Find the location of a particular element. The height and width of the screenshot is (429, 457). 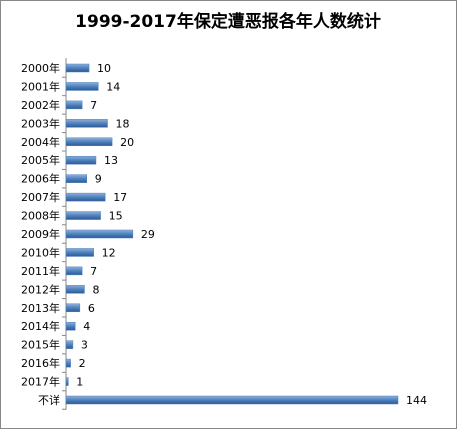

y-tick-label: 2005年 is located at coordinates (40, 160).